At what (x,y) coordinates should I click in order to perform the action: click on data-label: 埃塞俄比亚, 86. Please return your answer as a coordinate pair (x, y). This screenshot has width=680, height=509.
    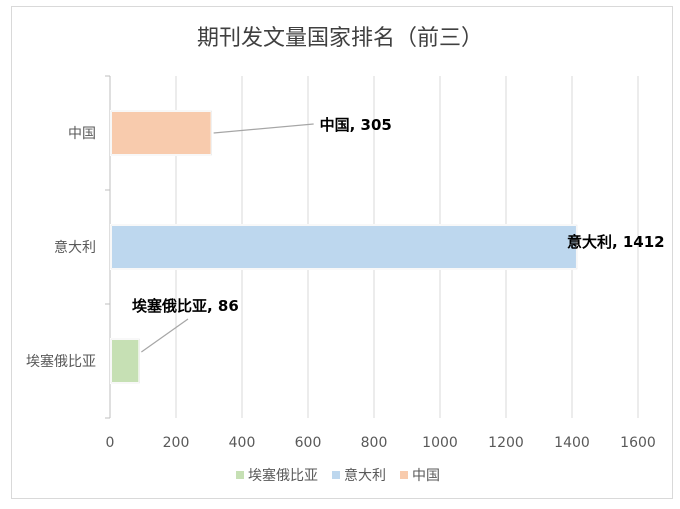
    Looking at the image, I should click on (185, 306).